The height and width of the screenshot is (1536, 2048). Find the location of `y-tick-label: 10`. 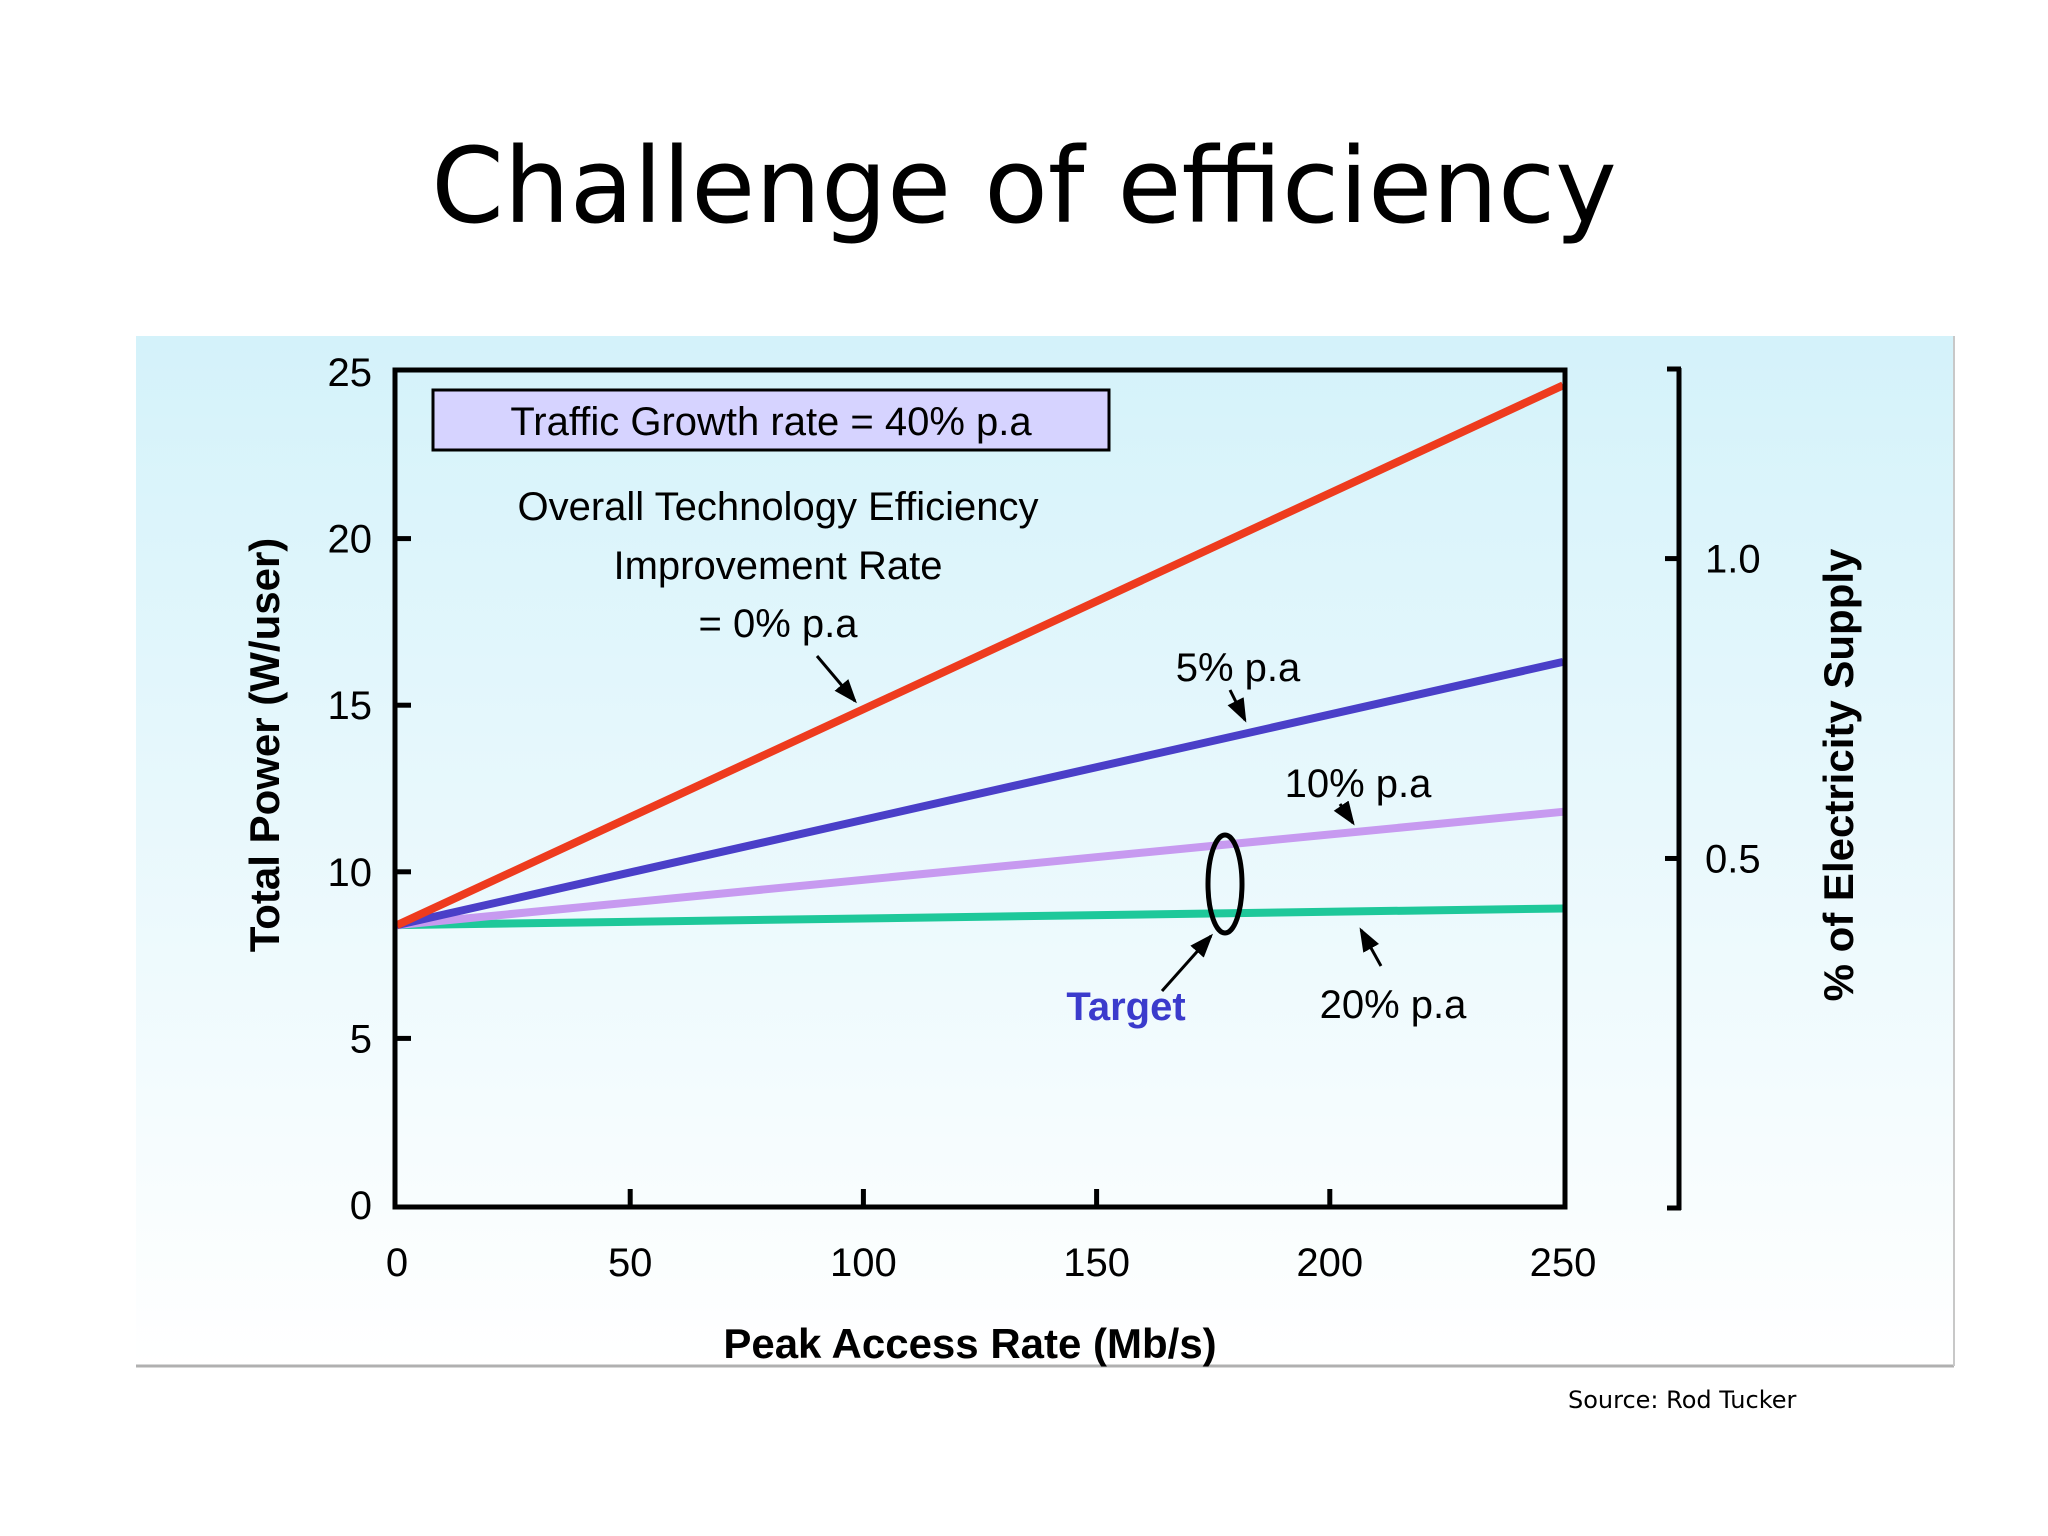

y-tick-label: 10 is located at coordinates (350, 873).